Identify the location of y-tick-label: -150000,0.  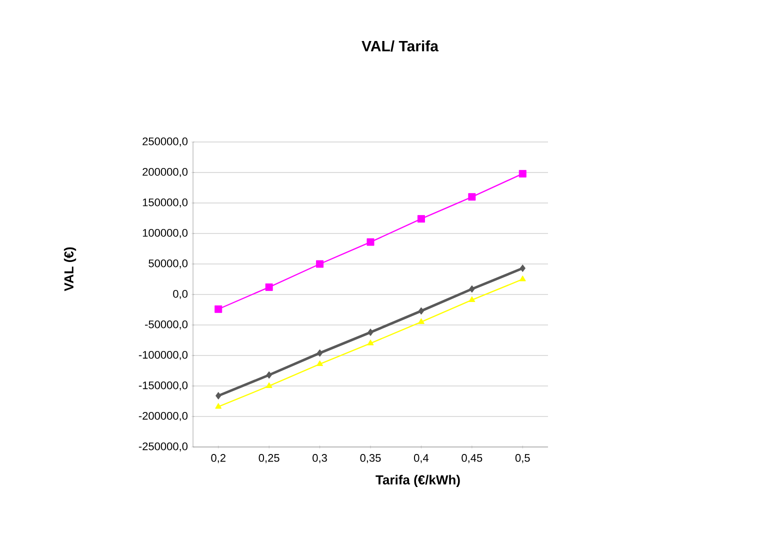
(163, 386).